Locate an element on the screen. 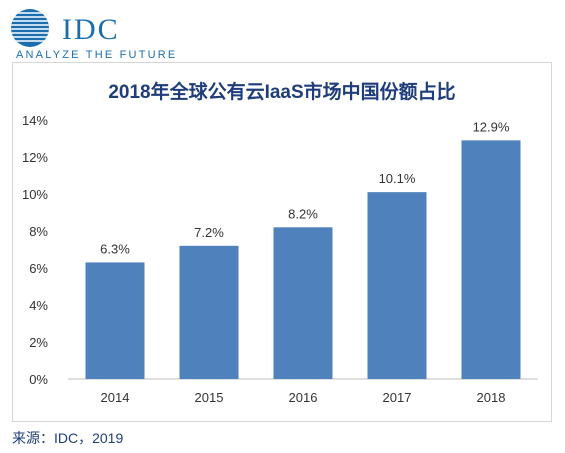  data-label: 10.1% is located at coordinates (397, 178).